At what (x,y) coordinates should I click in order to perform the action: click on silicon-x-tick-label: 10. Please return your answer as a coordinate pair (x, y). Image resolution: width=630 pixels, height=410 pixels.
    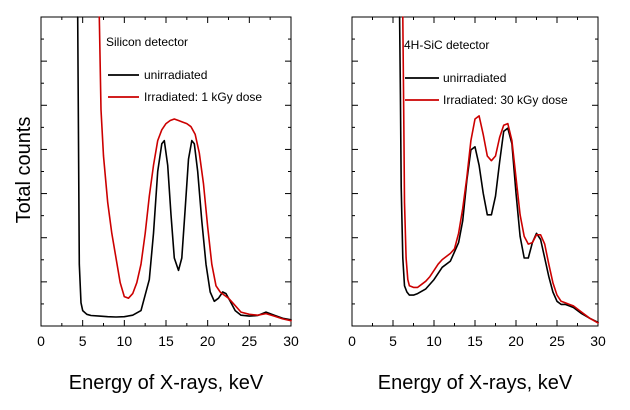
    Looking at the image, I should click on (125, 341).